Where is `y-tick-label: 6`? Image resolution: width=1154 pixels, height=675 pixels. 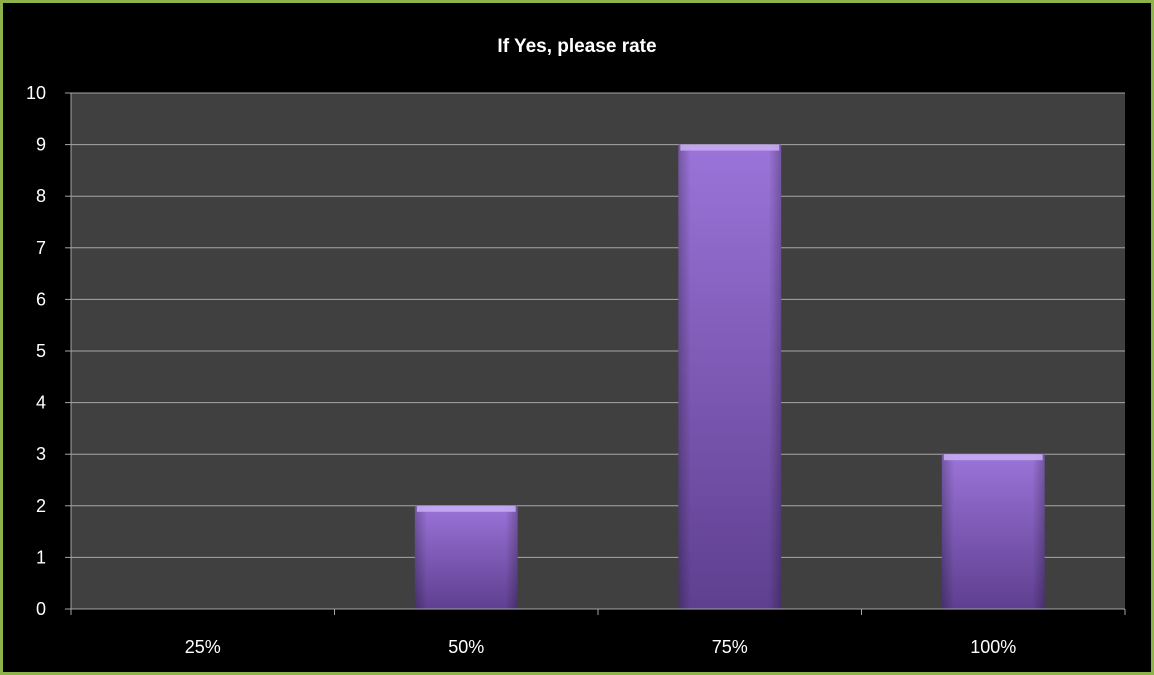
y-tick-label: 6 is located at coordinates (41, 299).